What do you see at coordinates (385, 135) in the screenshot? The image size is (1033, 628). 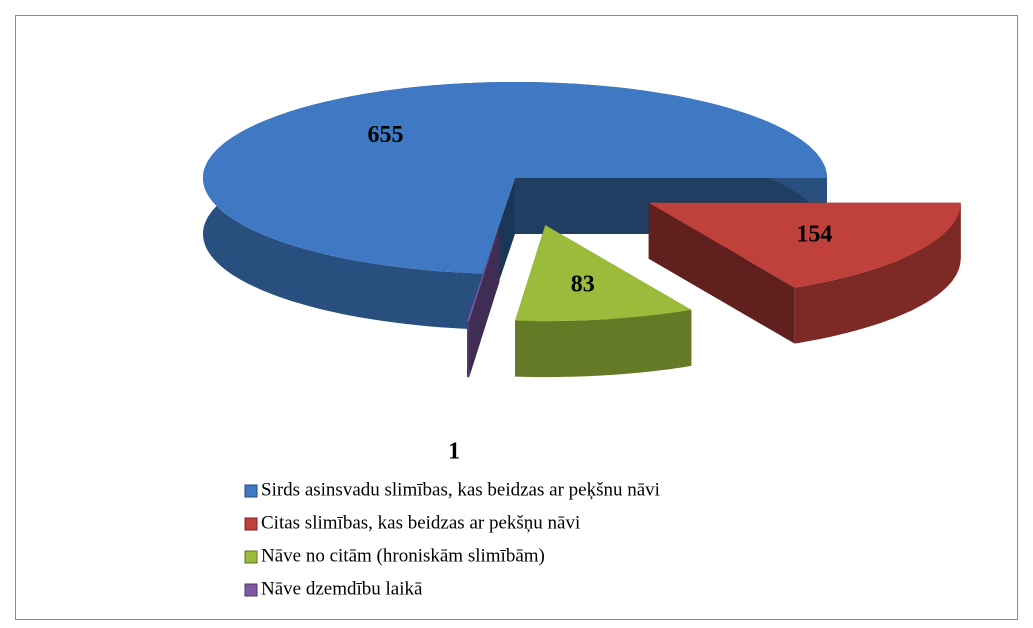 I see `value-label: 655` at bounding box center [385, 135].